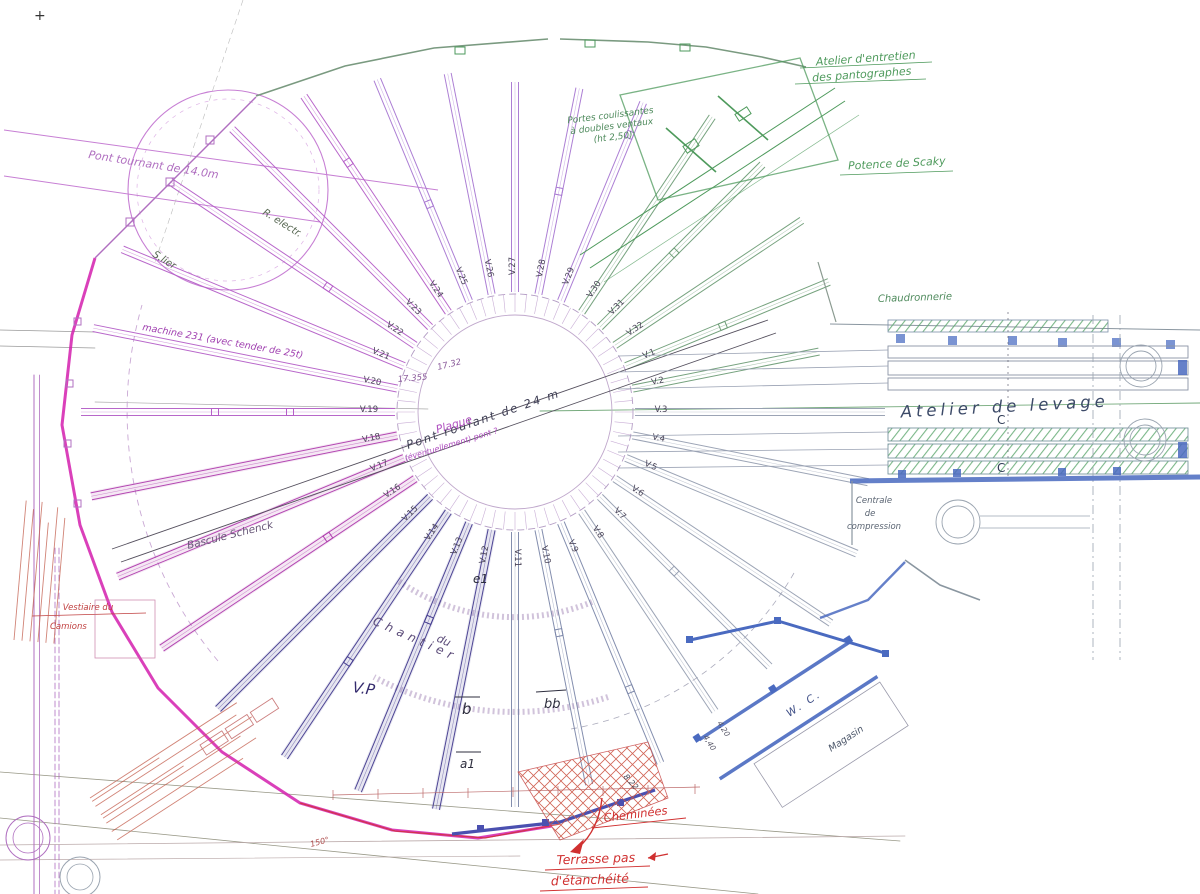  What do you see at coordinates (513, 266) in the screenshot?
I see `track-label: V.27` at bounding box center [513, 266].